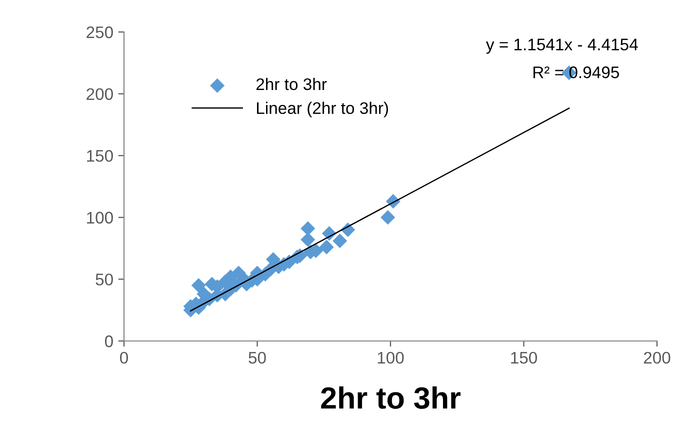 This screenshot has width=684, height=441. Describe the element at coordinates (108, 341) in the screenshot. I see `y-tick-label: 0` at that location.